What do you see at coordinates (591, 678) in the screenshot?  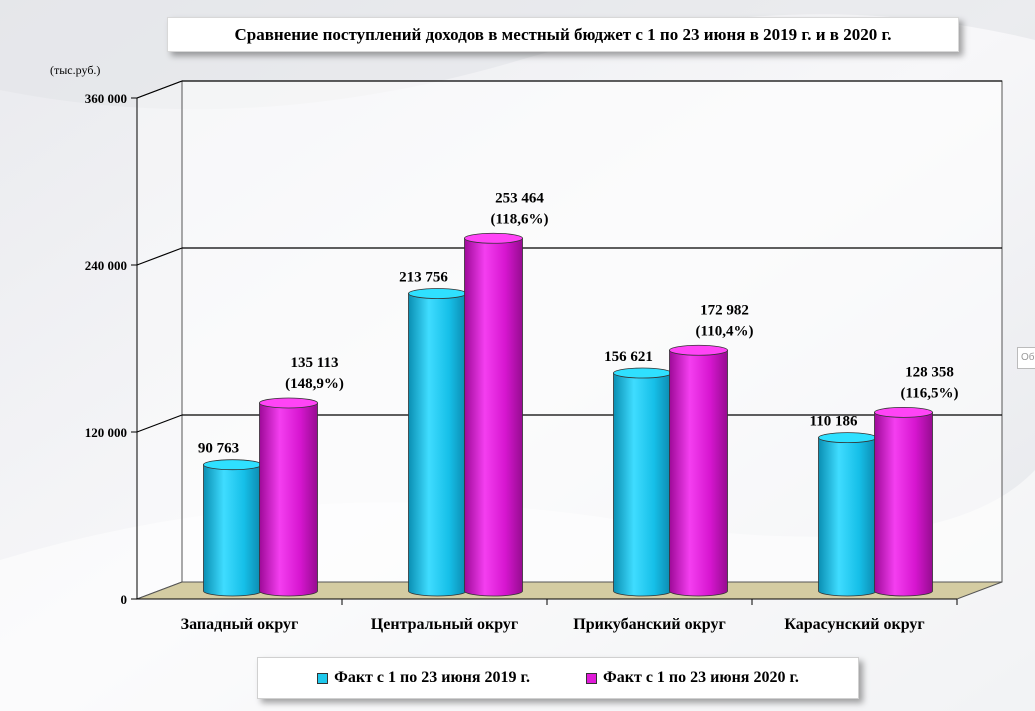 I see `legend-swatch-2020` at bounding box center [591, 678].